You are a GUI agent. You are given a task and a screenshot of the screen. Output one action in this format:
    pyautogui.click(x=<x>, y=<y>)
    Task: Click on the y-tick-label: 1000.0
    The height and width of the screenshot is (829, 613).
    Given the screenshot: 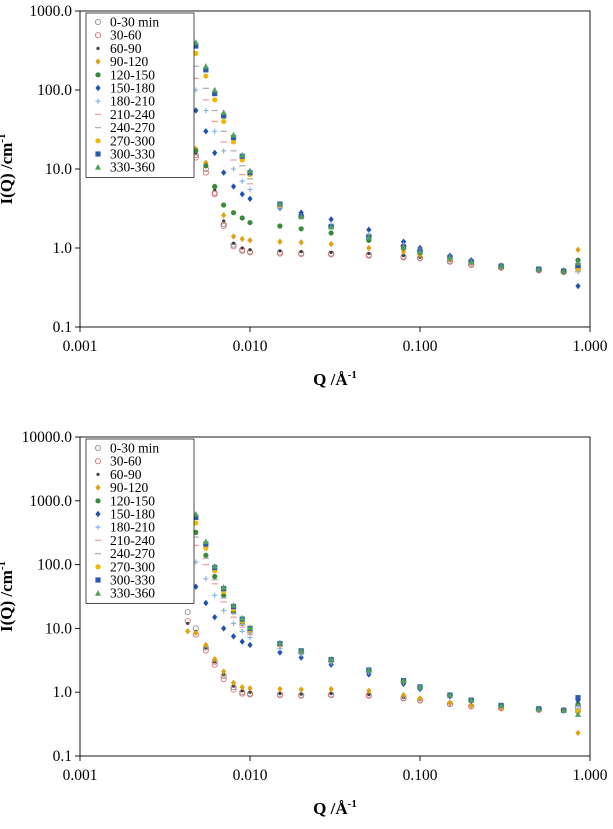 What is the action you would take?
    pyautogui.click(x=50, y=11)
    